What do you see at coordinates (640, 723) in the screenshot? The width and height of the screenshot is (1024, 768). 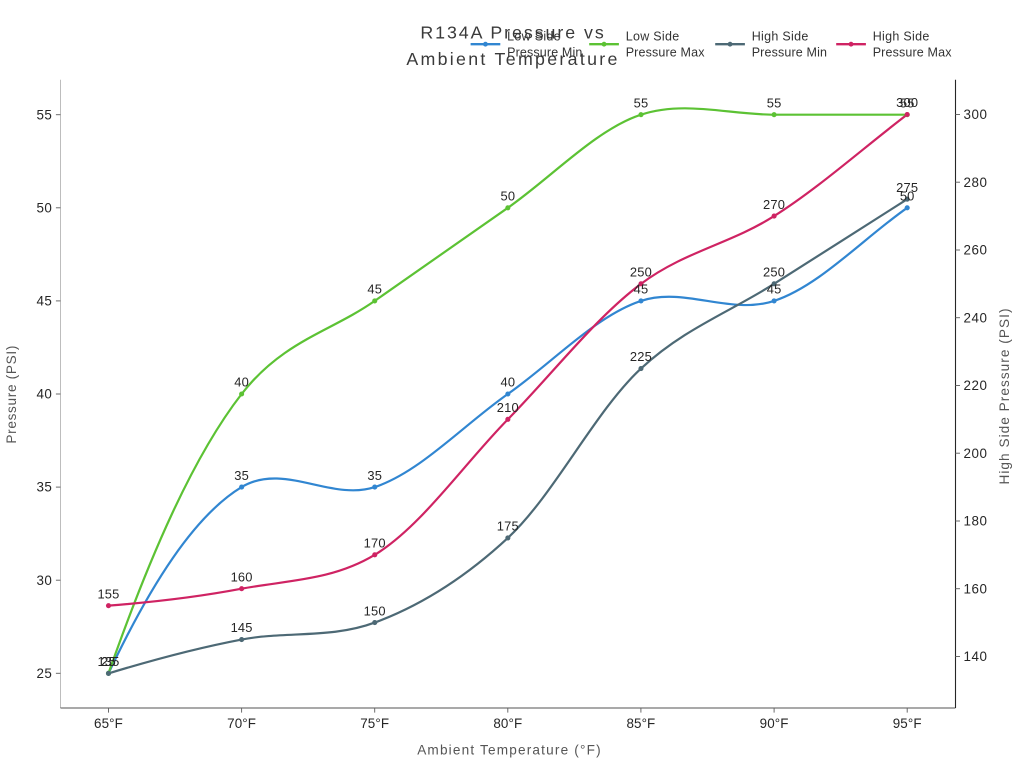 I see `svg-text: 85°F` at bounding box center [640, 723].